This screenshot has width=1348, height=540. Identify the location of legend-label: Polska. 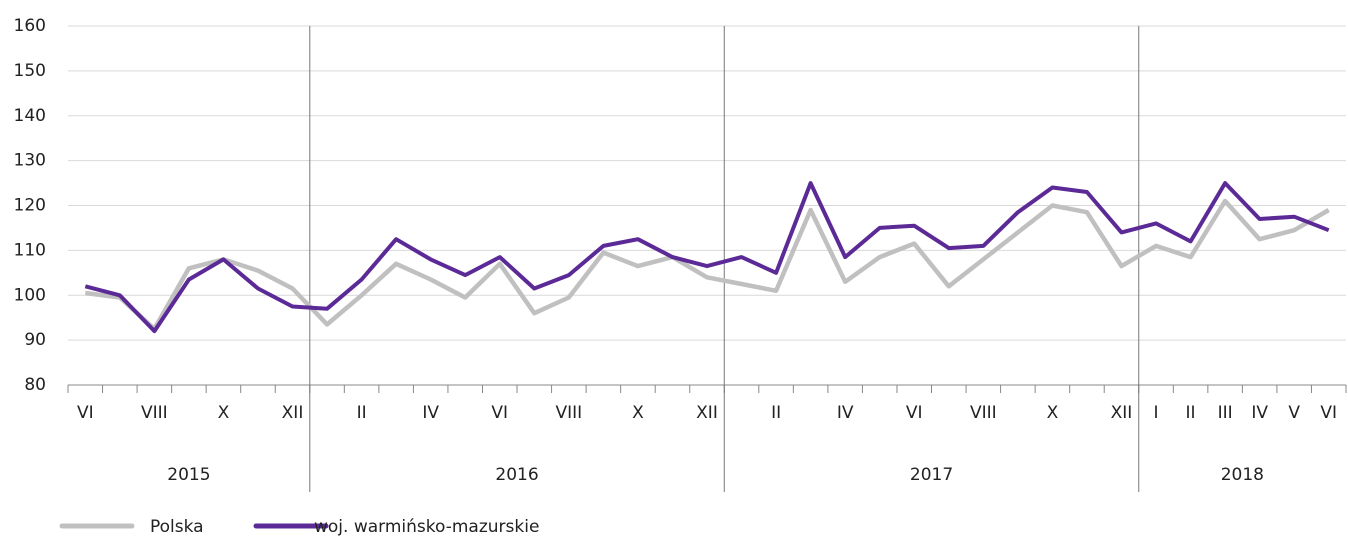
(177, 527).